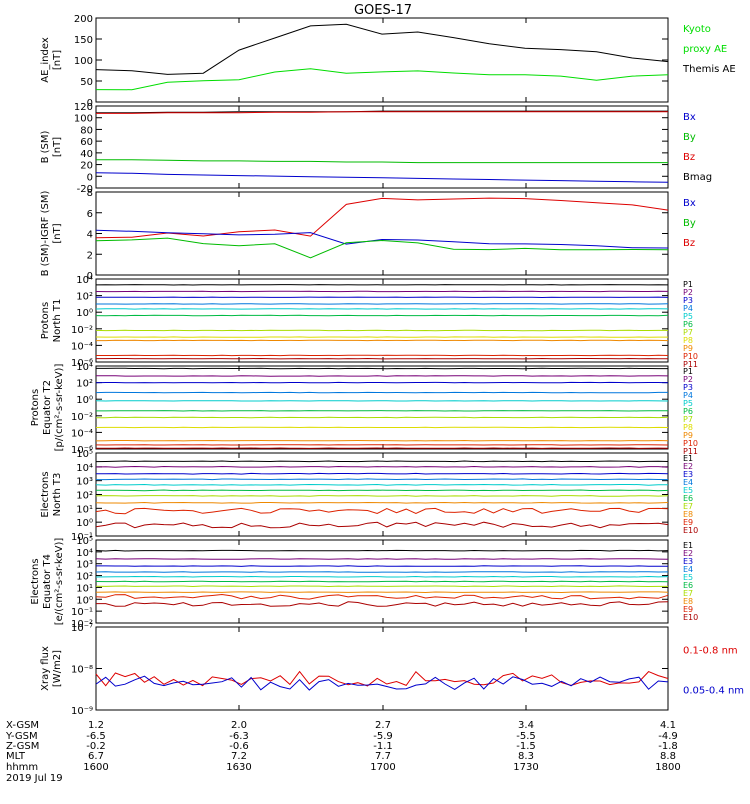  I want to click on x-tick-label: 2.7, so click(383, 725).